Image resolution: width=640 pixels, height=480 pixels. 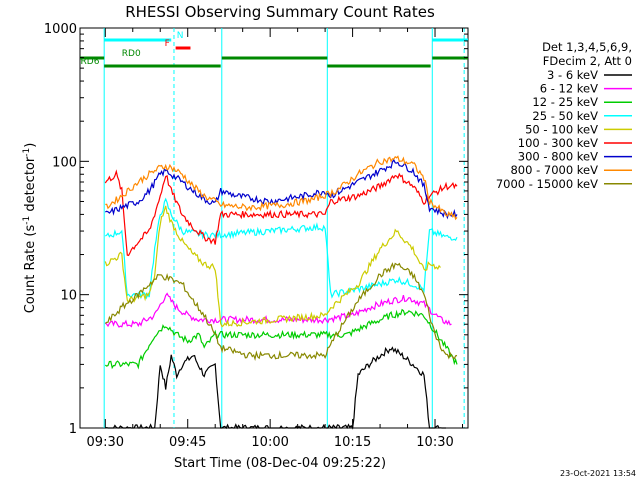 I want to click on state-bars: NF RD0 RD6, so click(x=274, y=49).